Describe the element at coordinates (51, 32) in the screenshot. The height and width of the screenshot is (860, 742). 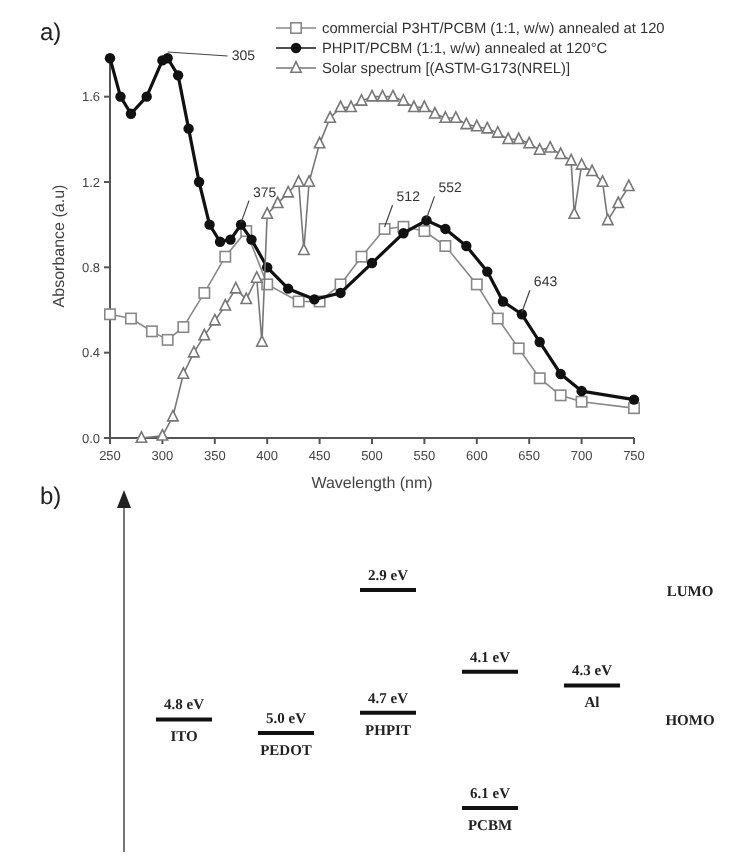
I see `text: a)` at that location.